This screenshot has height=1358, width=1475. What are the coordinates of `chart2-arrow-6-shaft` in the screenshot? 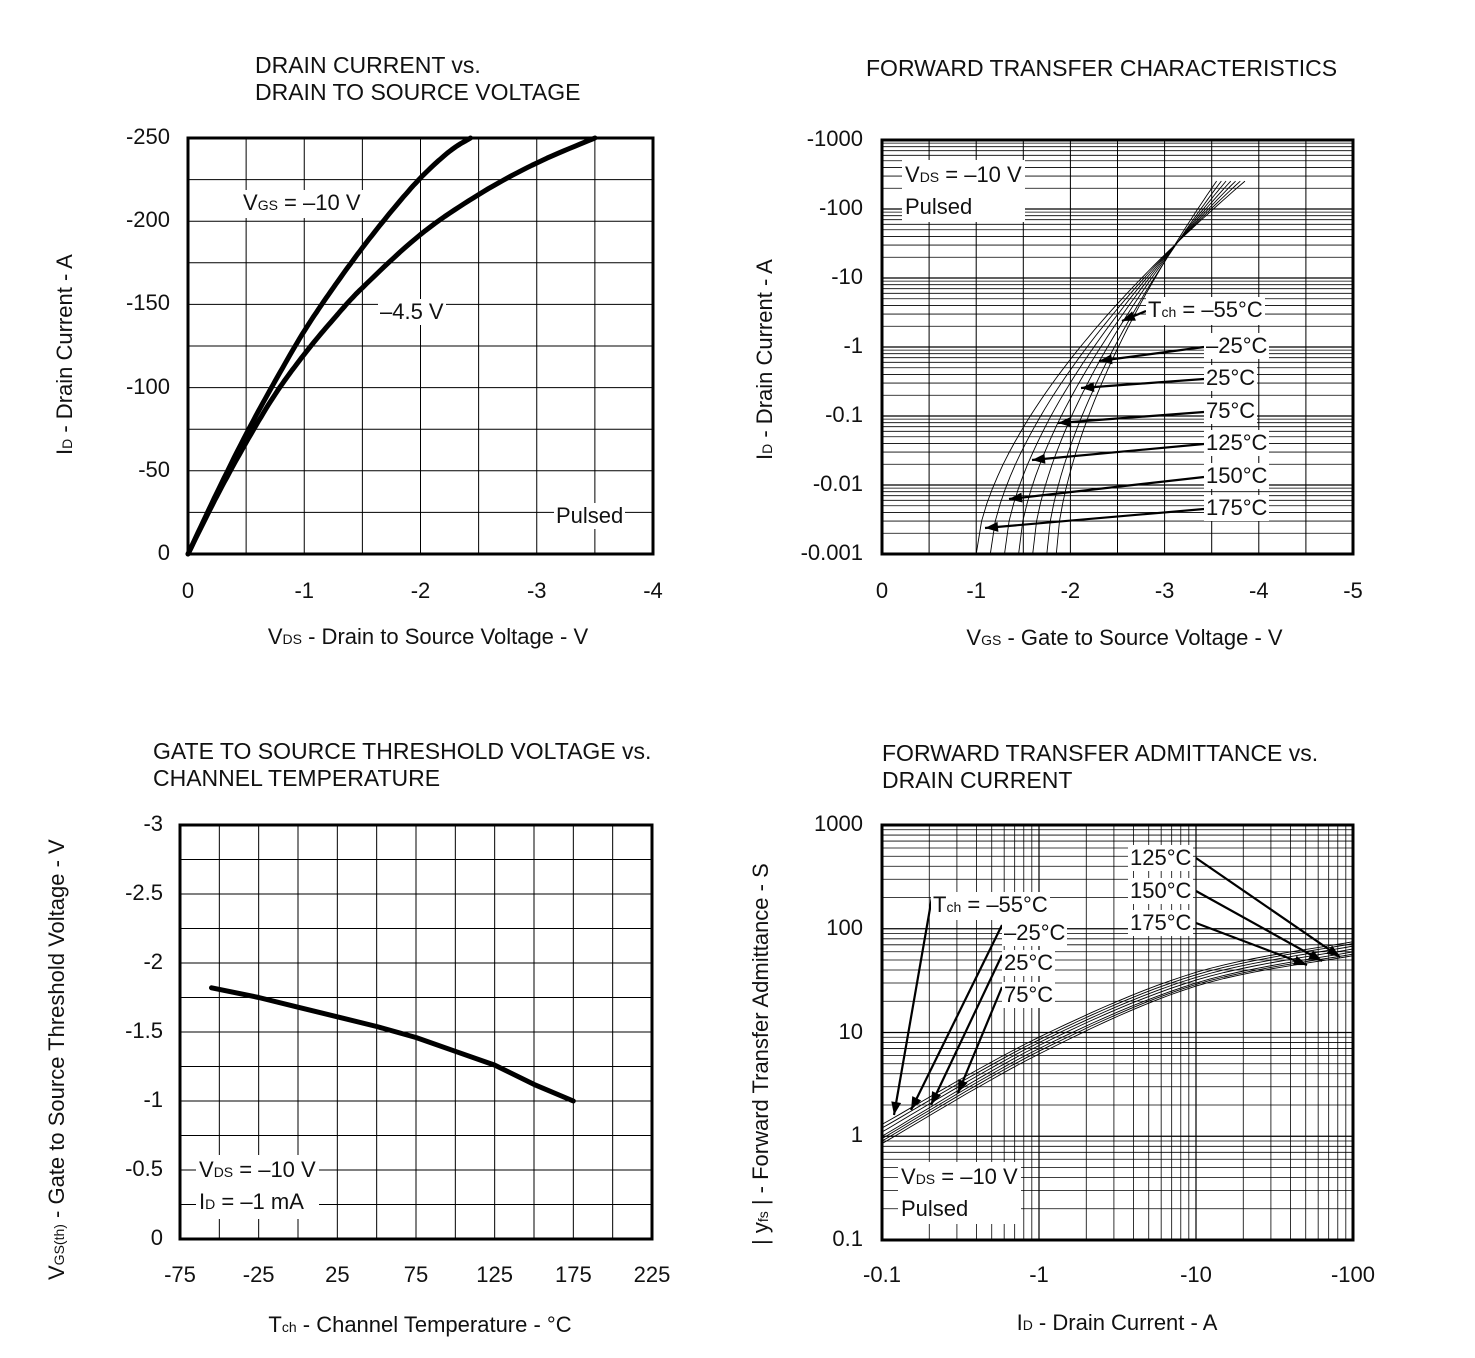 It's located at (1094, 518).